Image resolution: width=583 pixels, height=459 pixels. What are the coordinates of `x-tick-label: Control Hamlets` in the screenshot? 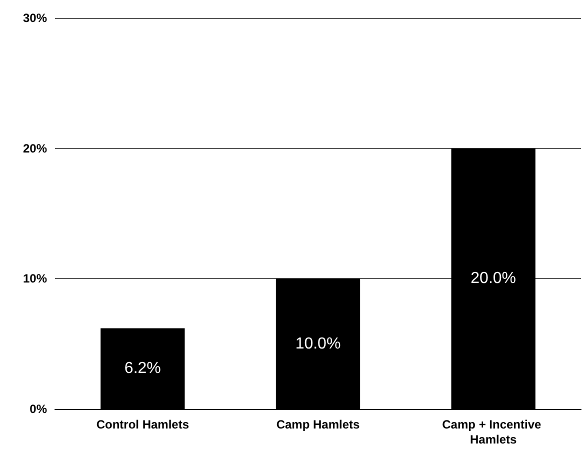 It's located at (143, 425).